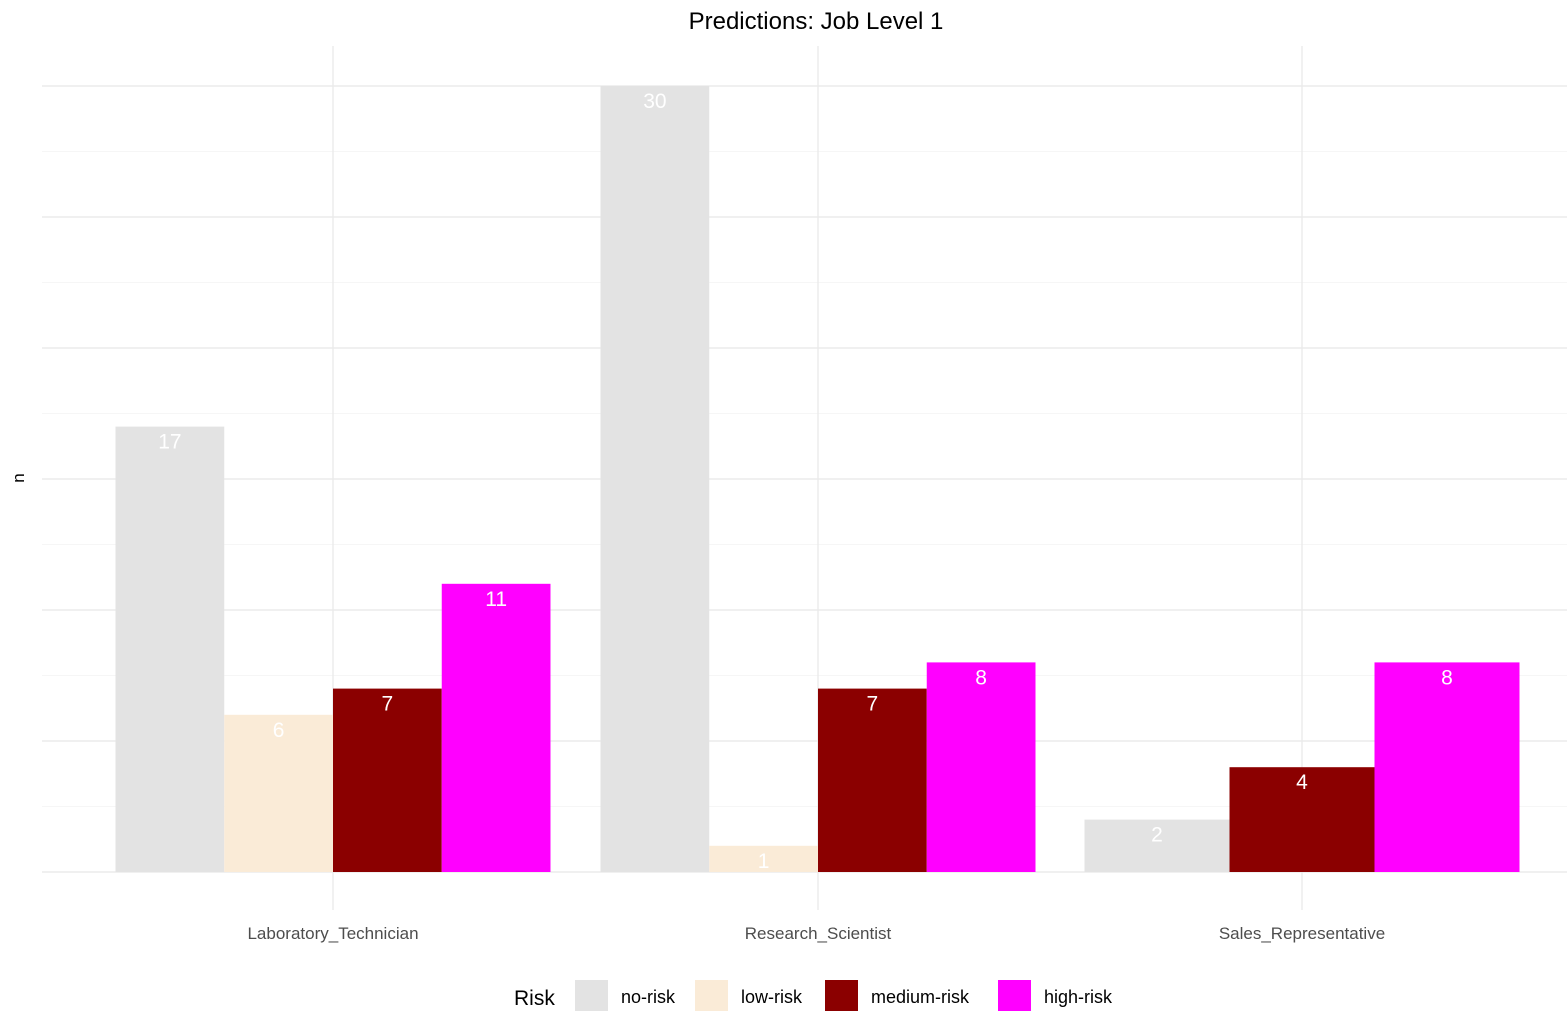  Describe the element at coordinates (496, 599) in the screenshot. I see `data-label: 11` at that location.